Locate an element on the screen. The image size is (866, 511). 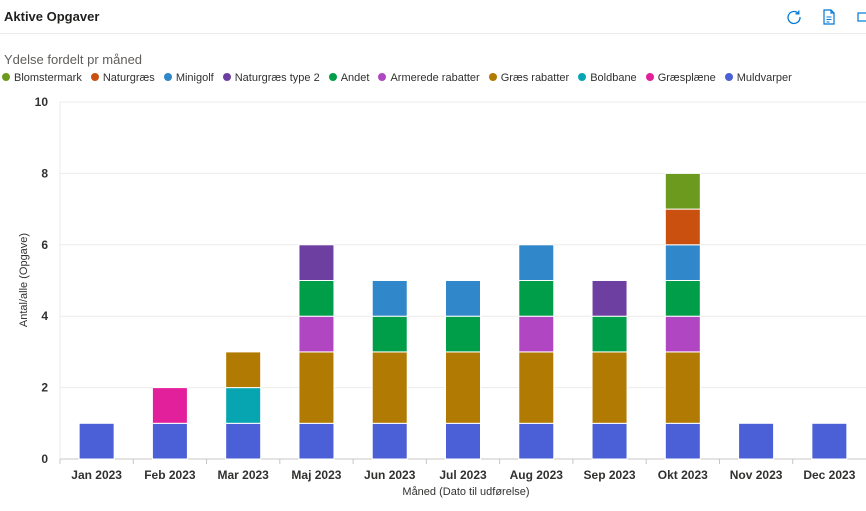
y-tick-label: 0 is located at coordinates (44, 459).